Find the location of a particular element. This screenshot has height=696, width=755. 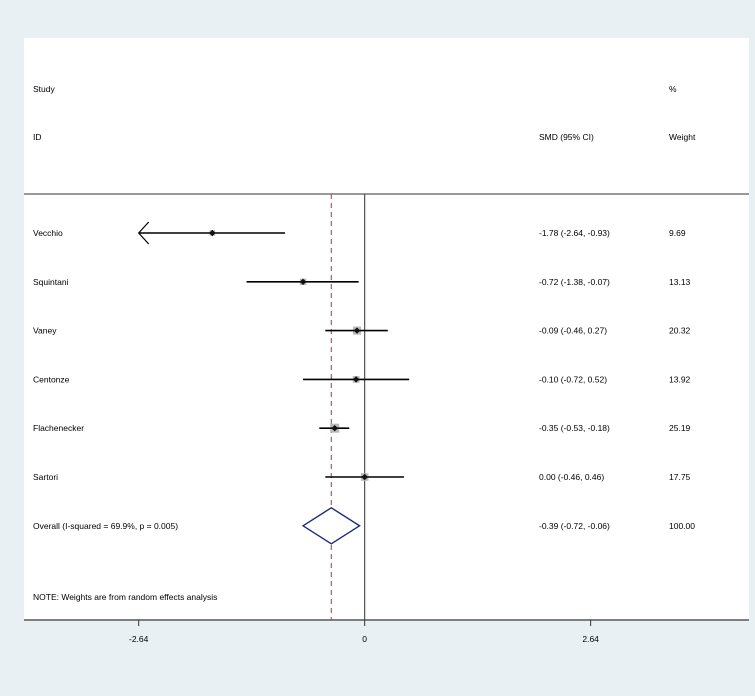

weight-label: 9.69 is located at coordinates (677, 233).